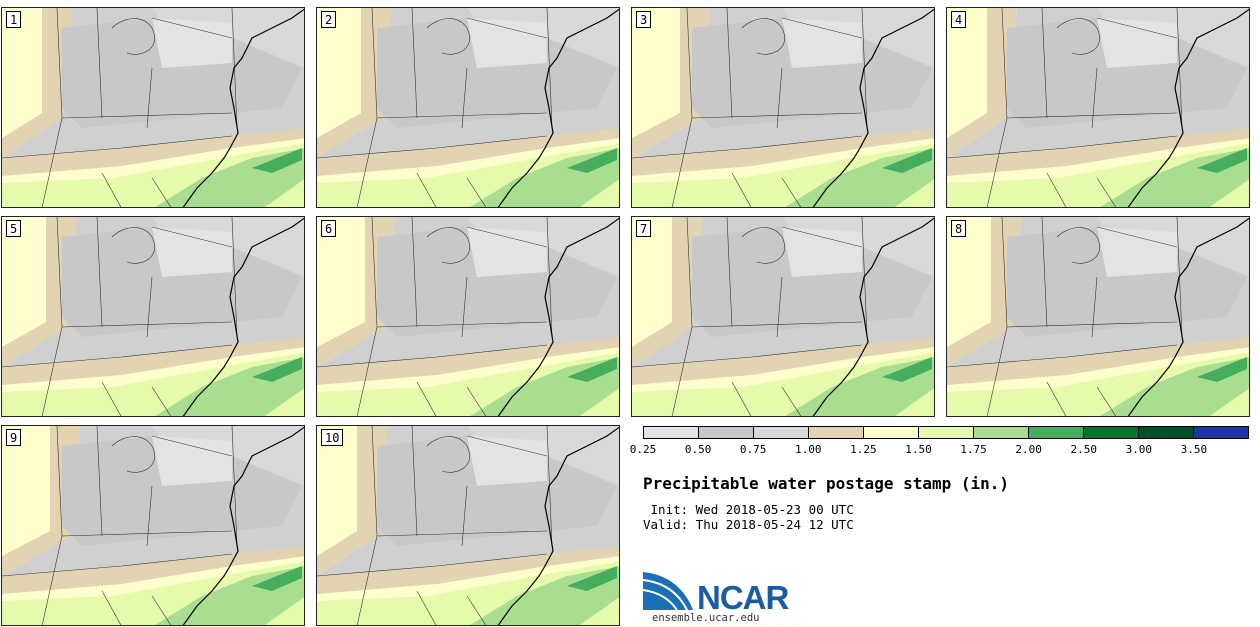  Describe the element at coordinates (14, 437) in the screenshot. I see `panel-number: 9` at that location.